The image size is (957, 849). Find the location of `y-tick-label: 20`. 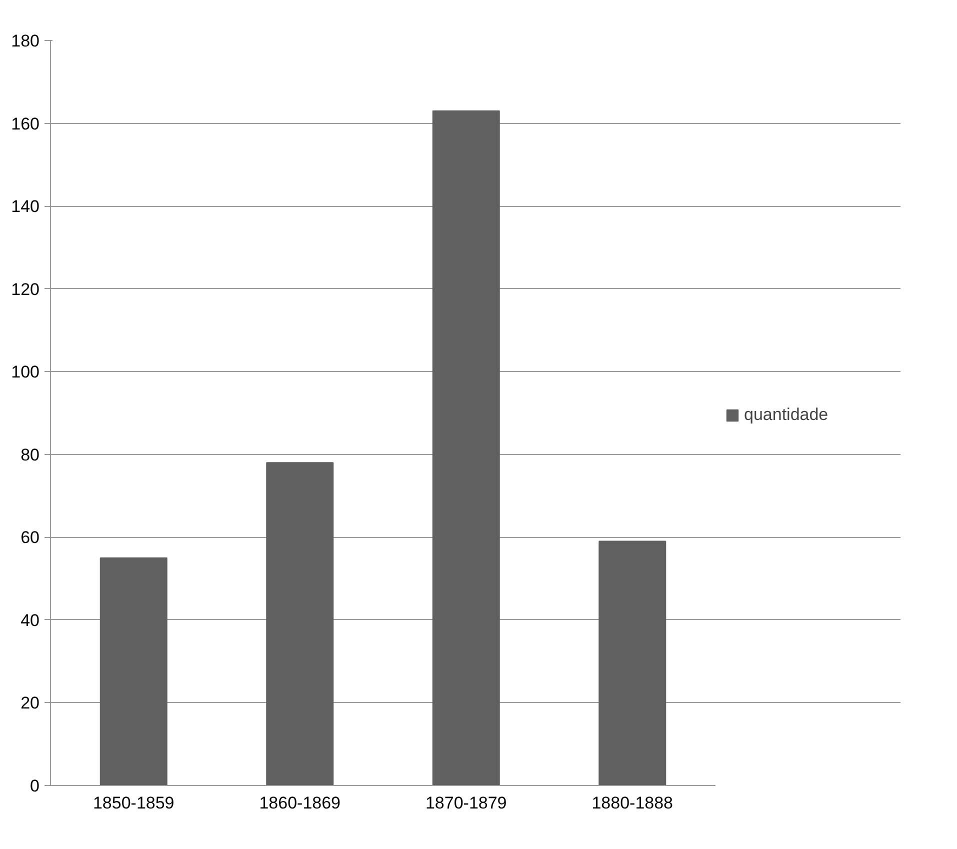

y-tick-label: 20 is located at coordinates (30, 703).